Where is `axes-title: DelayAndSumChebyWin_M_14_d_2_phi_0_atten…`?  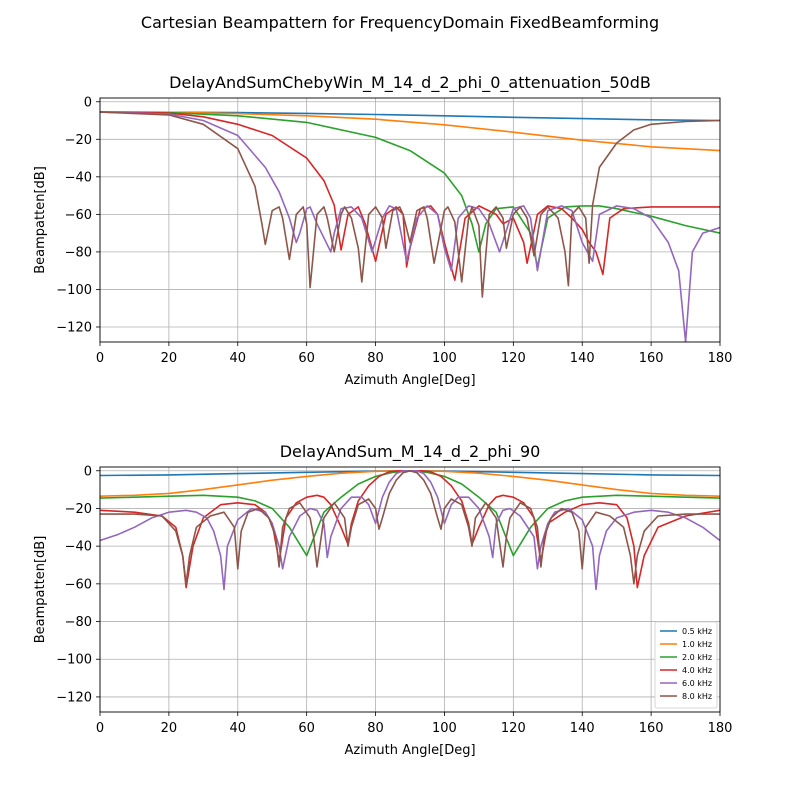
axes-title: DelayAndSumChebyWin_M_14_d_2_phi_0_atten… is located at coordinates (410, 83).